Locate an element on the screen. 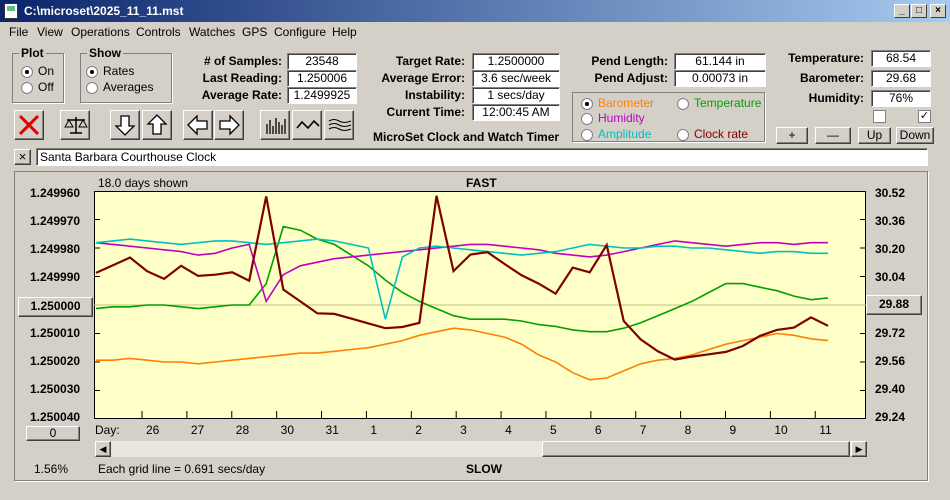  menu-file: File is located at coordinates (19, 32).